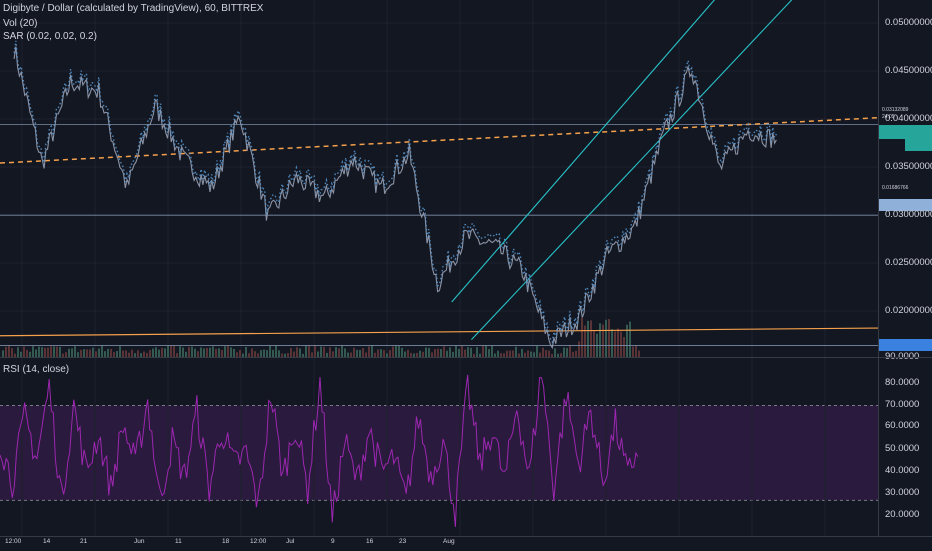 Image resolution: width=932 pixels, height=551 pixels. What do you see at coordinates (902, 404) in the screenshot?
I see `rsi-tick: 70.0000` at bounding box center [902, 404].